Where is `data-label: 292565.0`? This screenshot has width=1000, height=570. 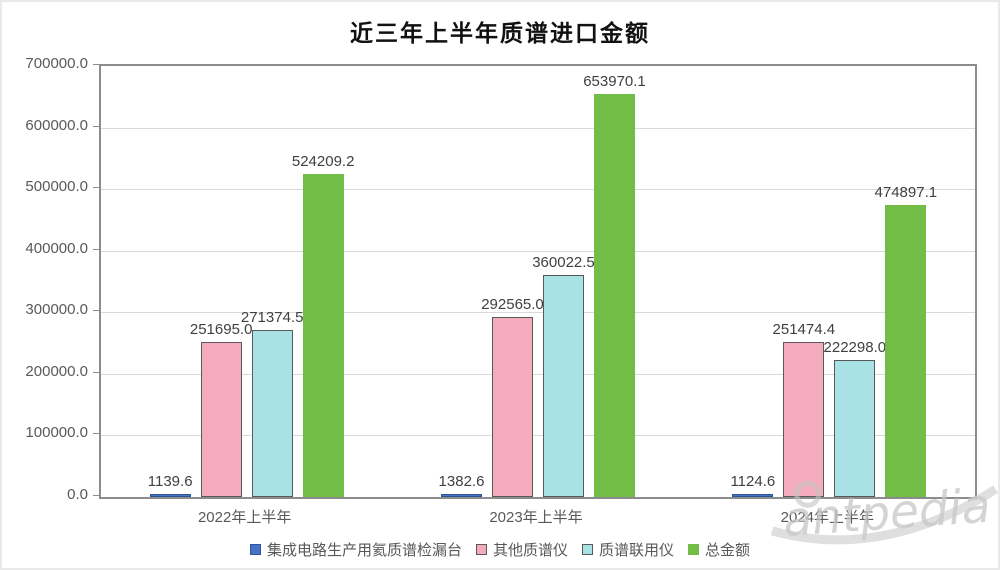 data-label: 292565.0 is located at coordinates (512, 304).